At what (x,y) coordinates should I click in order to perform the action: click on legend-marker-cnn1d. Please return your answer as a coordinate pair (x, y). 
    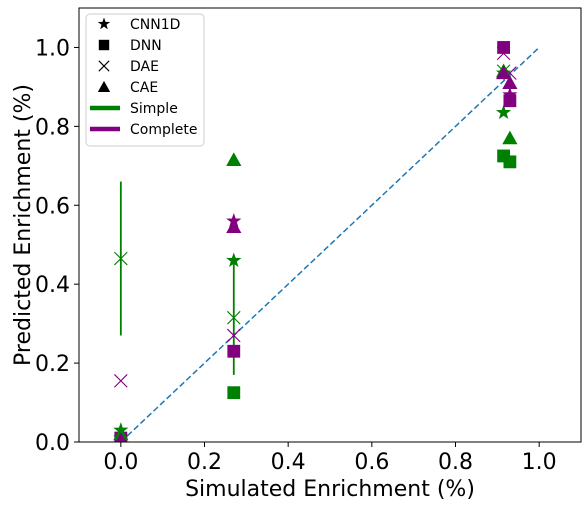
    Looking at the image, I should click on (104, 23).